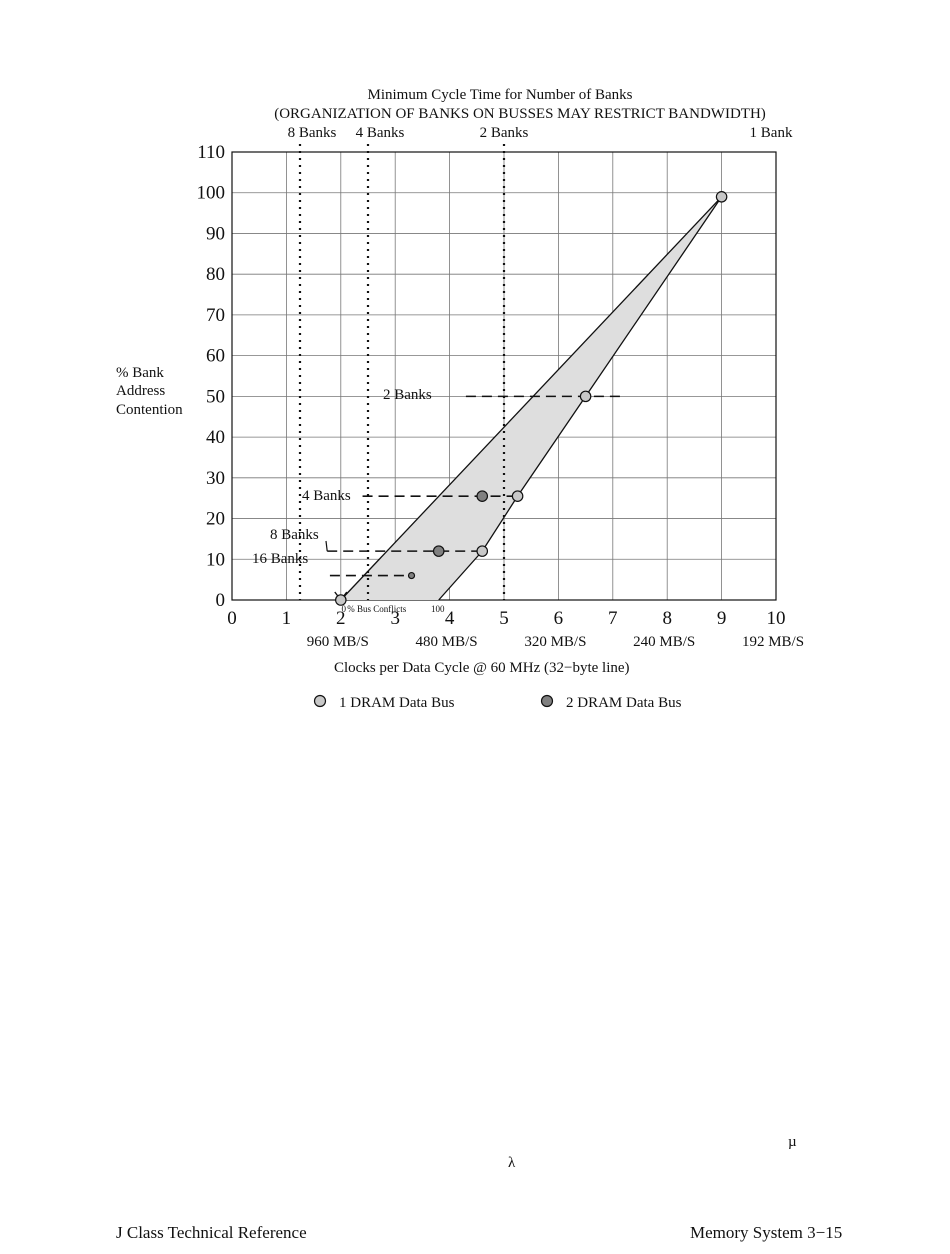 This screenshot has height=1254, width=950. I want to click on footer-document-title: J Class Technical Reference, so click(211, 1232).